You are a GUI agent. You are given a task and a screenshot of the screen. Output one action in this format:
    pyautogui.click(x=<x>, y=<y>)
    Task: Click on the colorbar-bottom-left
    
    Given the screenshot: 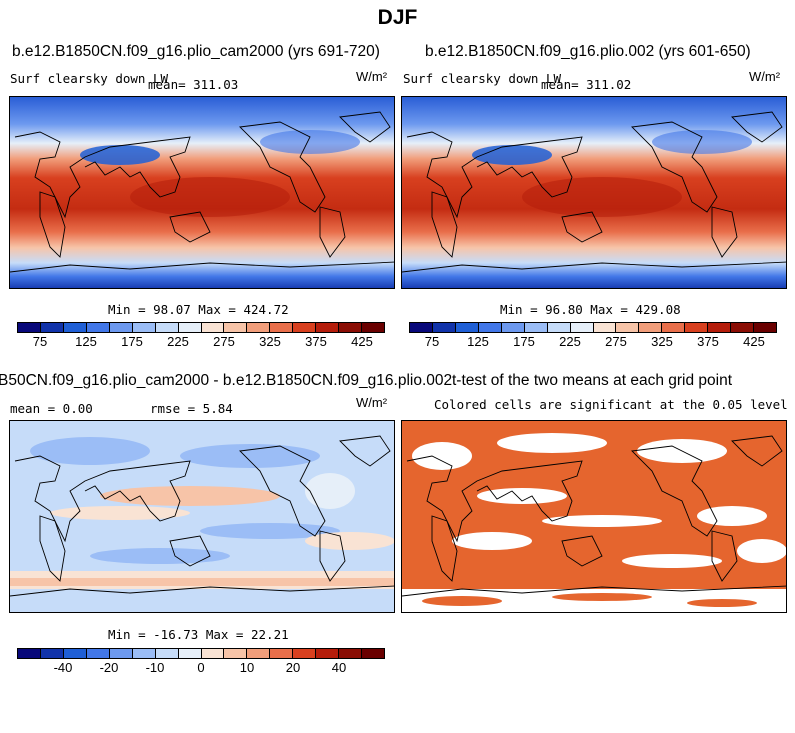 What is the action you would take?
    pyautogui.click(x=201, y=653)
    